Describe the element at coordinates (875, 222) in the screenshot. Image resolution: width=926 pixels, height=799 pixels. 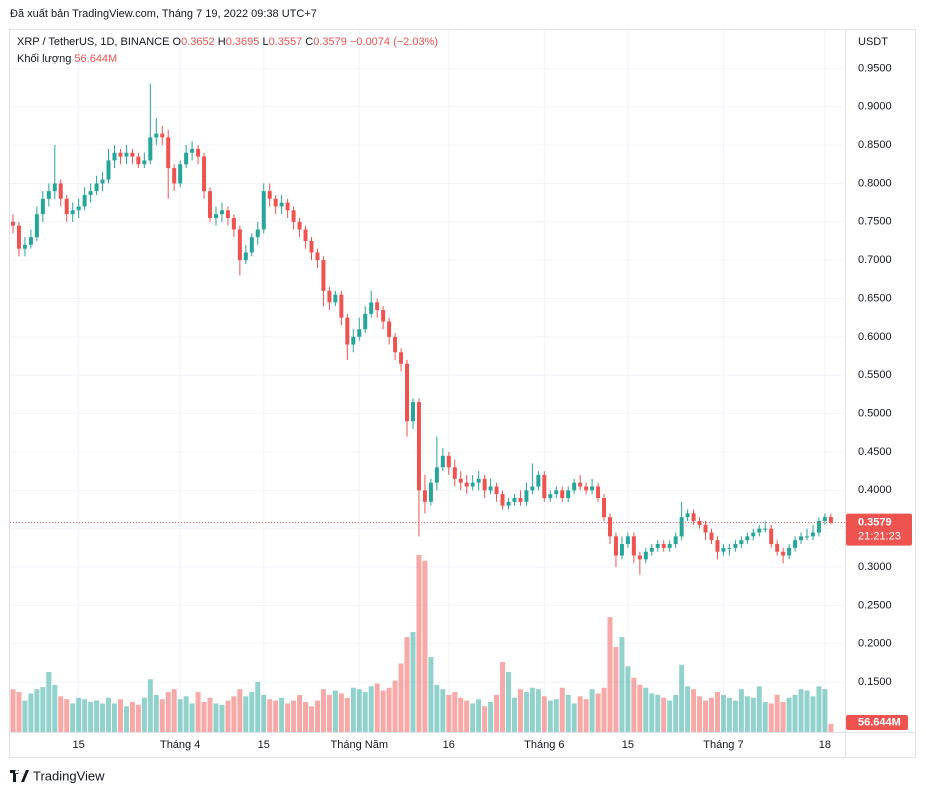
I see `y-tick-label: 0.7500` at that location.